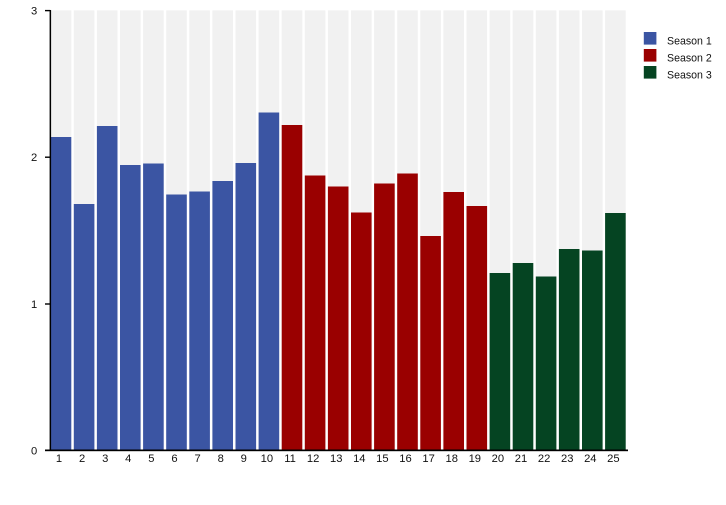 This screenshot has width=726, height=505. I want to click on svg-text: 22, so click(544, 459).